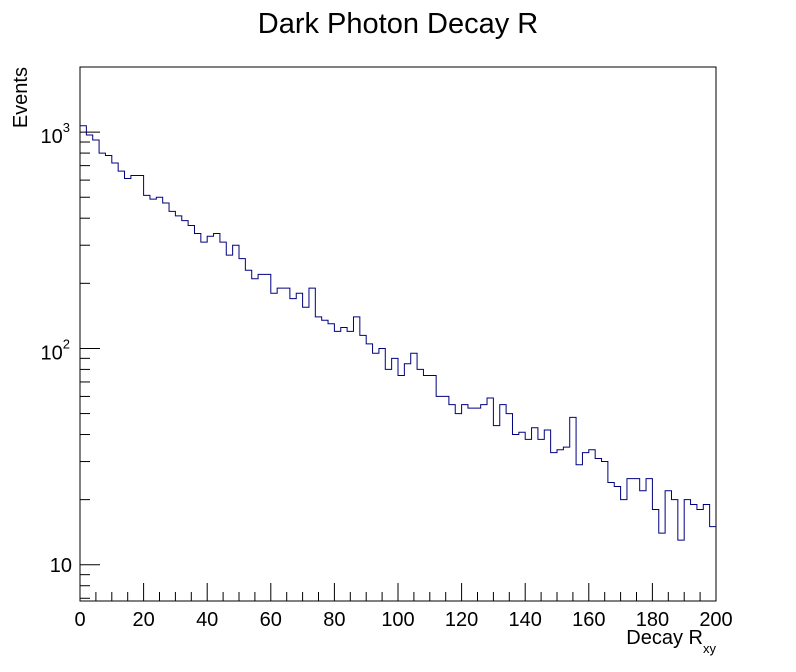 Image resolution: width=796 pixels, height=672 pixels. I want to click on y-tick-label: 10³, so click(55, 134).